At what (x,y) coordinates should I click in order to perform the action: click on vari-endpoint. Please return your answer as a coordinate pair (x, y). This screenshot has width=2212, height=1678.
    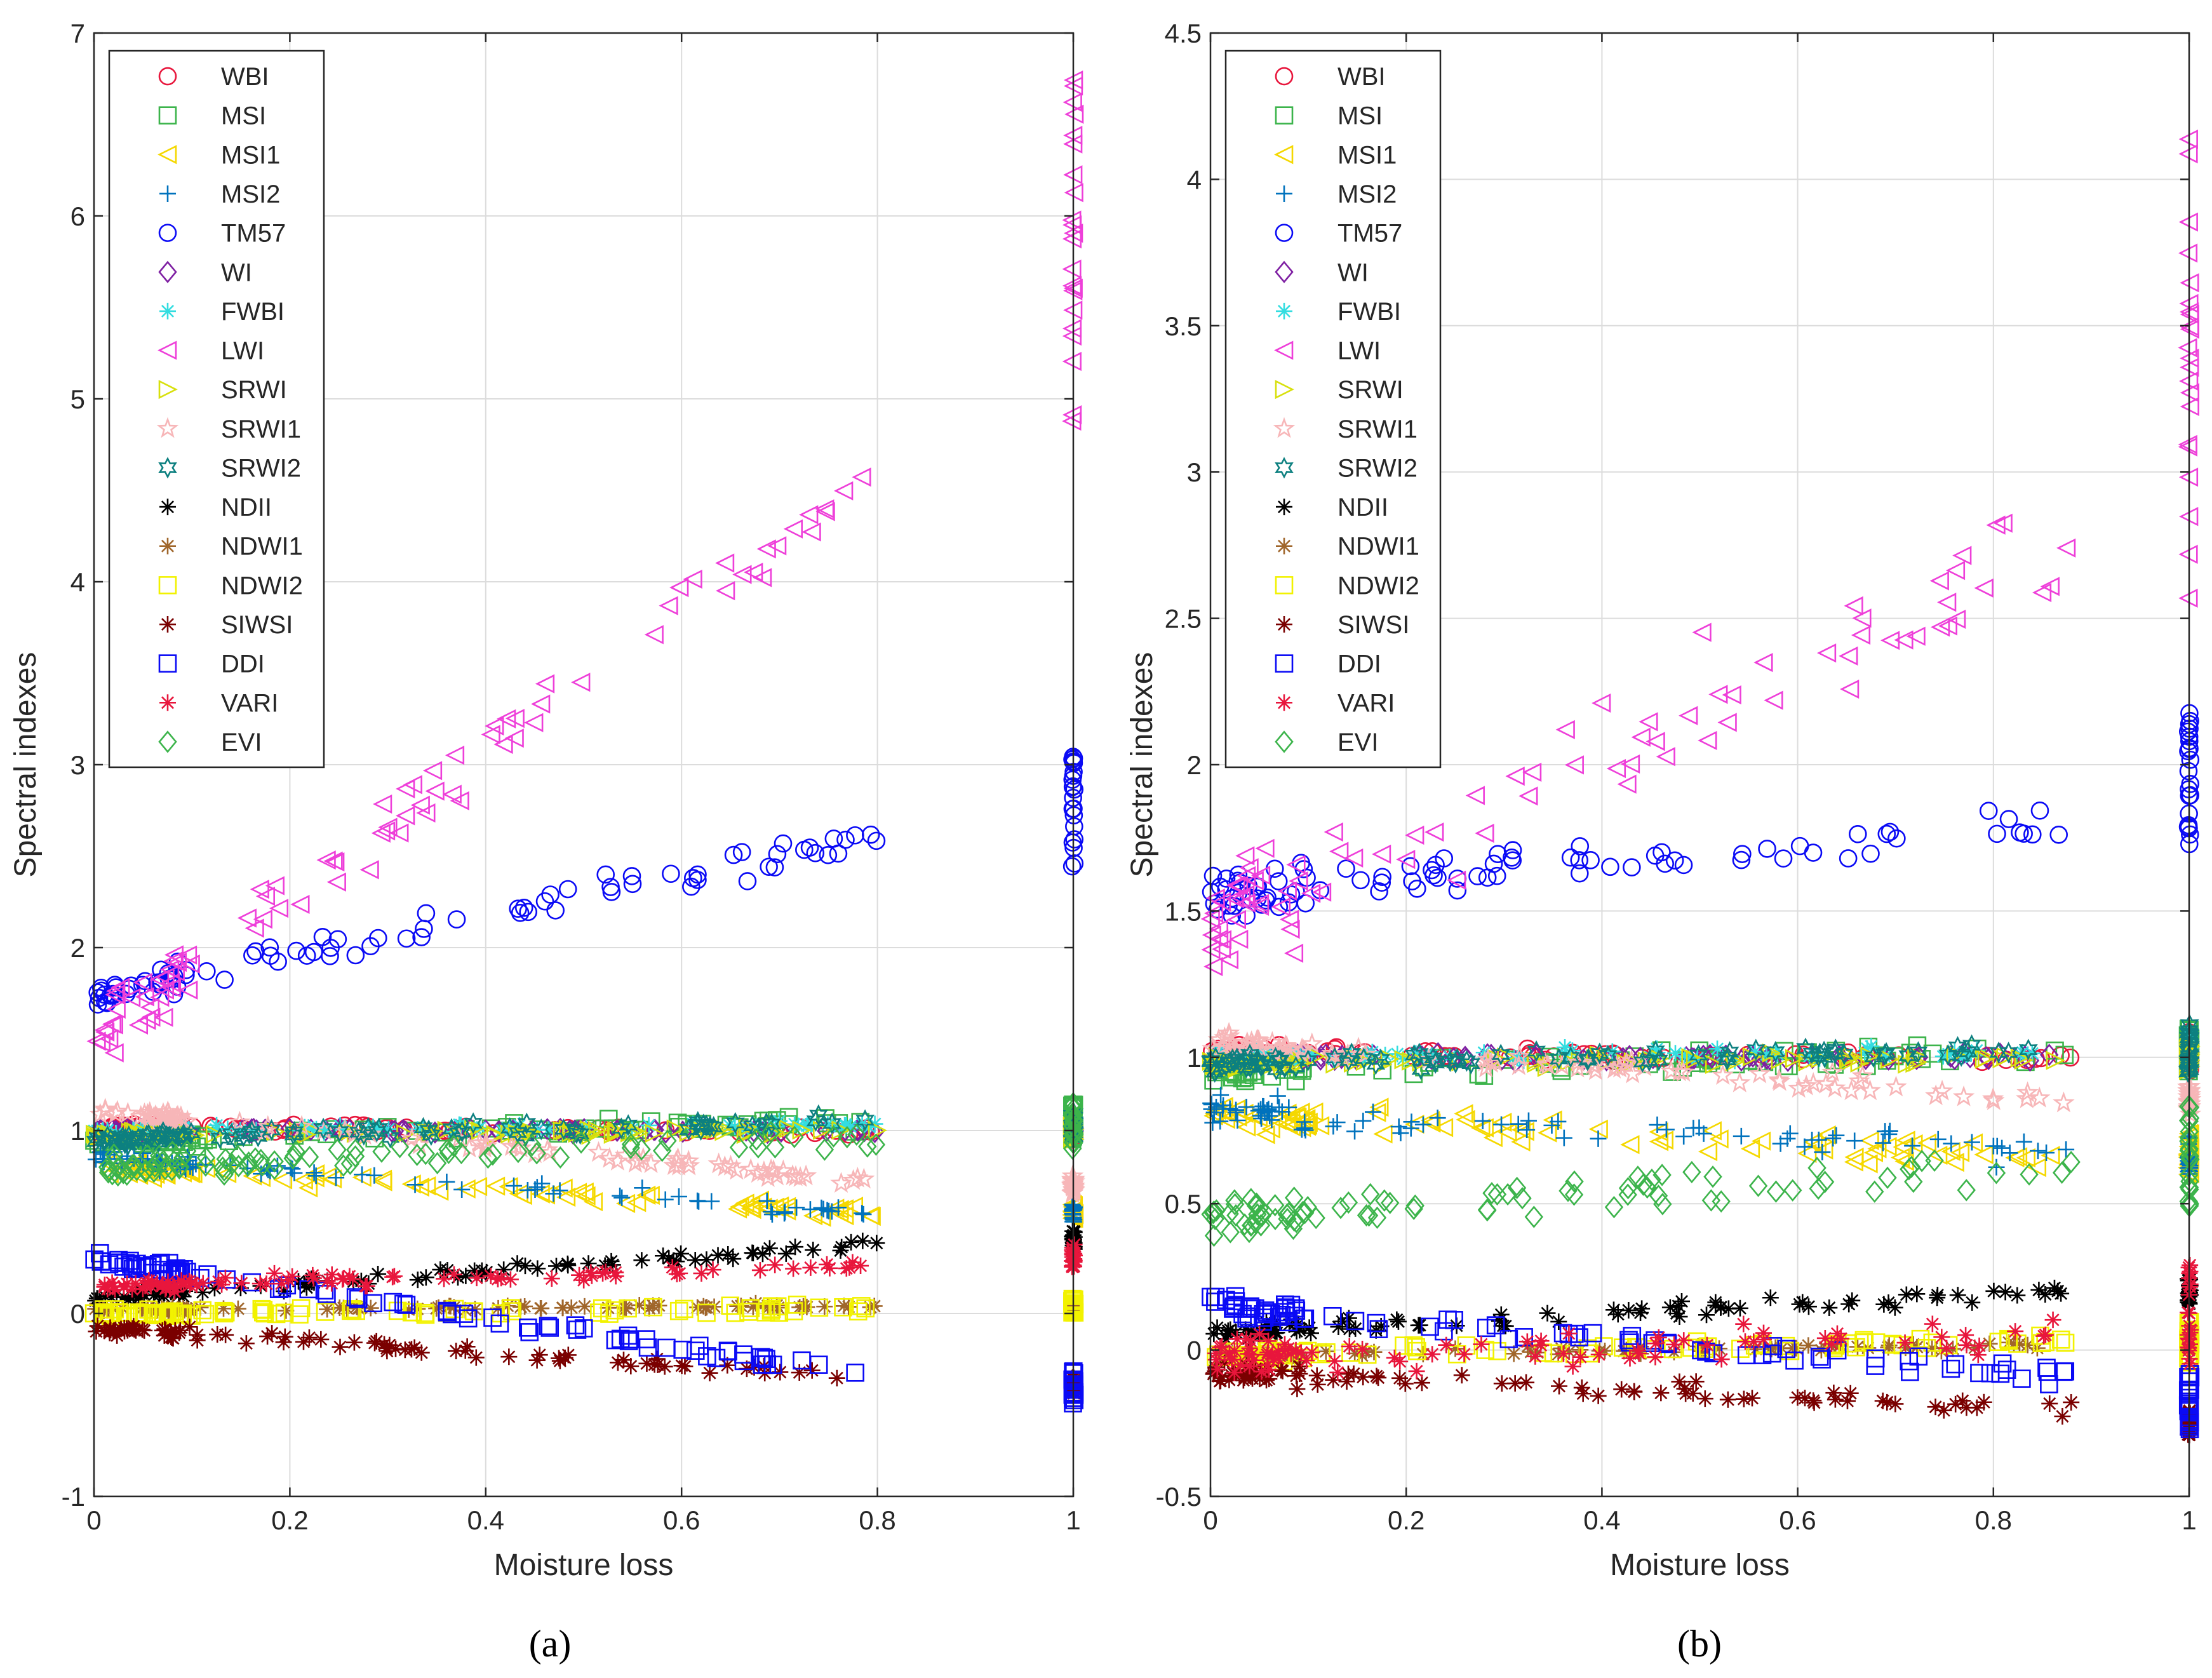
    Looking at the image, I should click on (2190, 1284).